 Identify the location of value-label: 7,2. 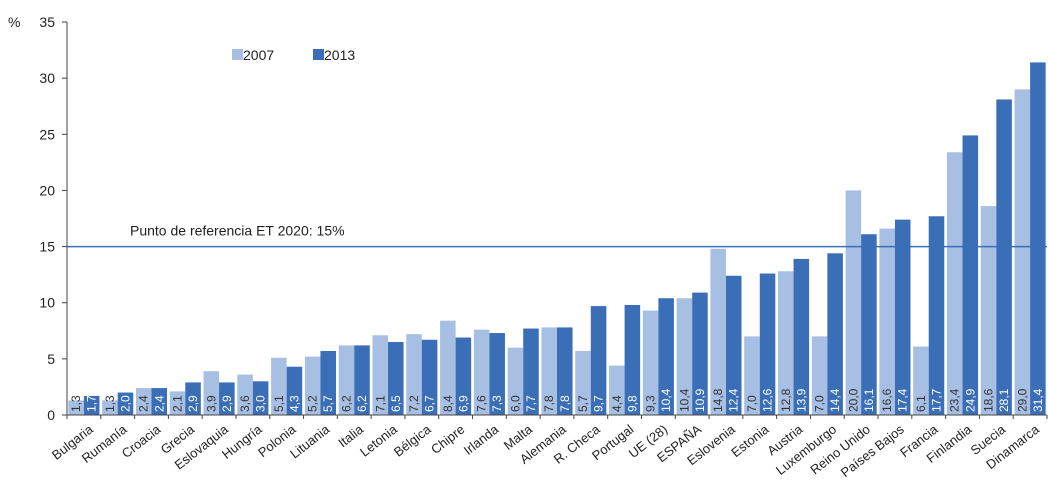
(414, 403).